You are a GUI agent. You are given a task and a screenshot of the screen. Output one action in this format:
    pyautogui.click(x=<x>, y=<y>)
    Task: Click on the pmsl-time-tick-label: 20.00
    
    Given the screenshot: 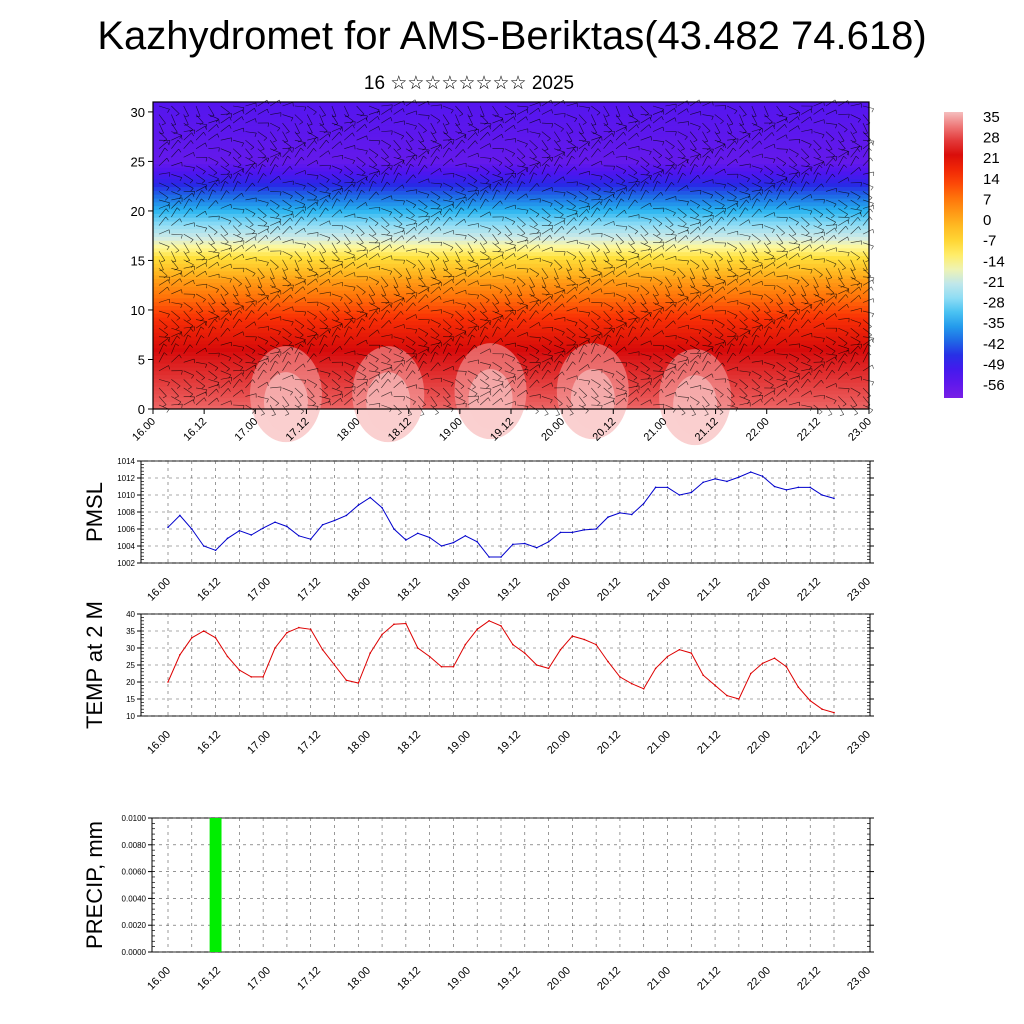 What is the action you would take?
    pyautogui.click(x=559, y=590)
    